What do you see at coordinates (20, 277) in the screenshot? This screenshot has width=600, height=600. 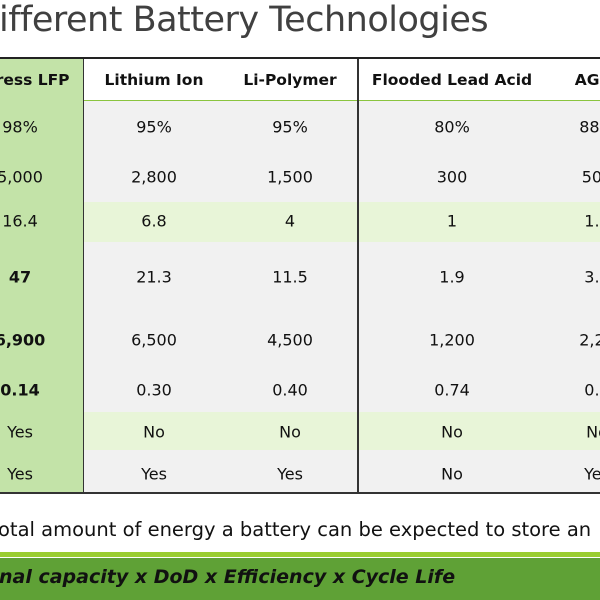 I see `table-cell: 47` at bounding box center [20, 277].